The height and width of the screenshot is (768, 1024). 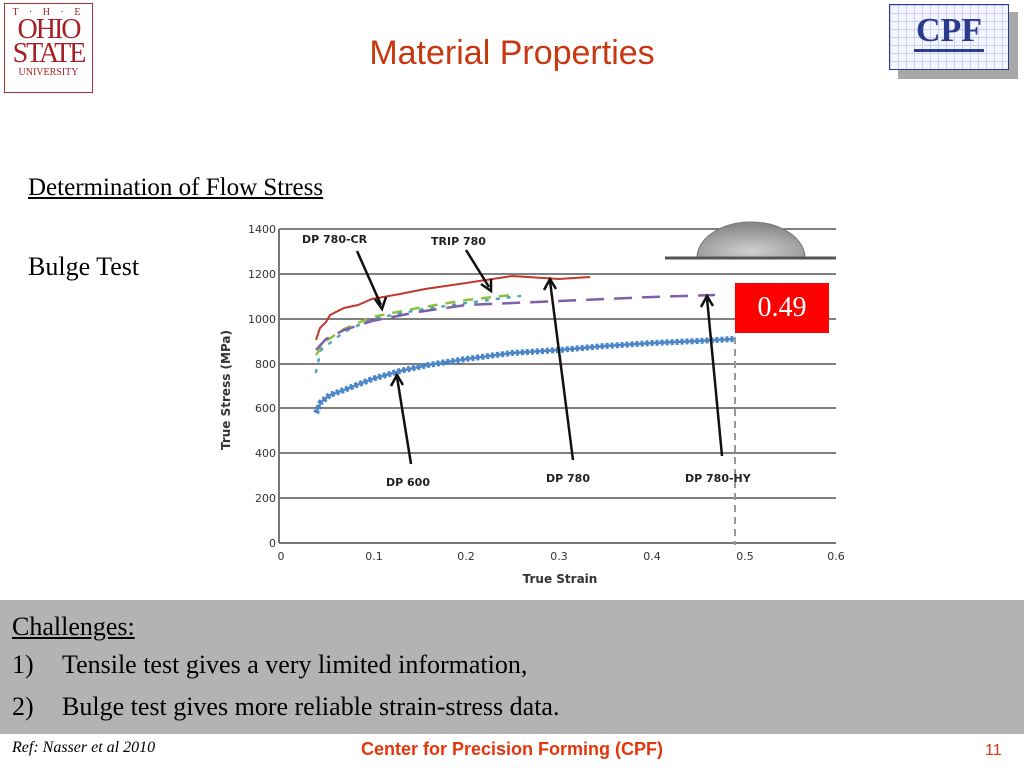 What do you see at coordinates (262, 274) in the screenshot?
I see `svg-text: 1200` at bounding box center [262, 274].